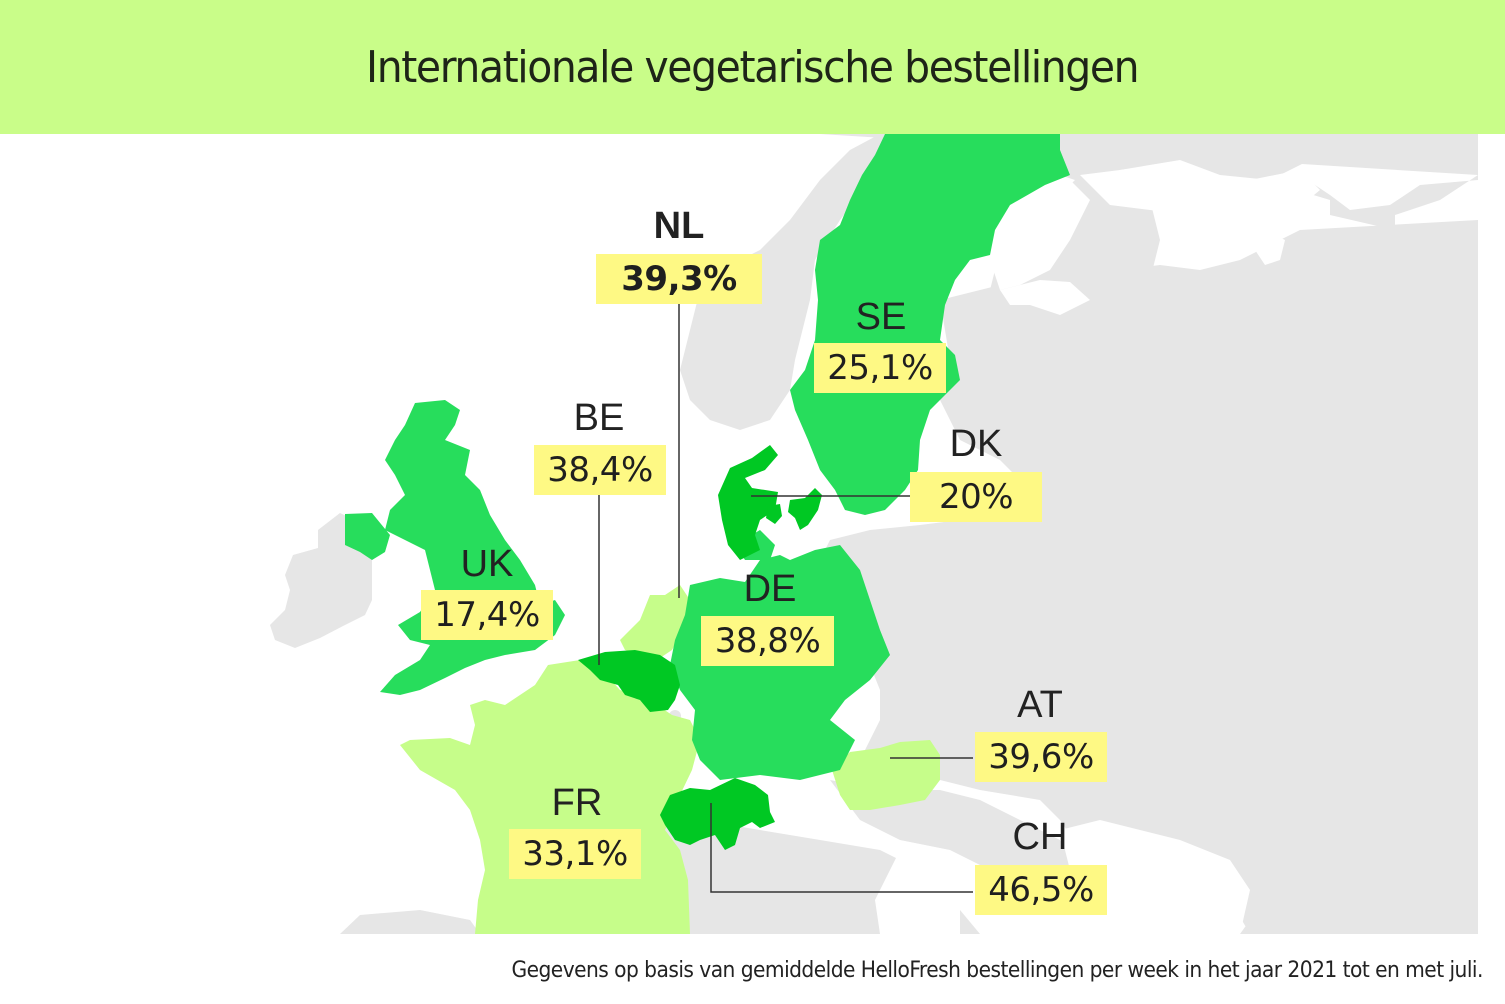  What do you see at coordinates (655, 621) in the screenshot?
I see `region-nl` at bounding box center [655, 621].